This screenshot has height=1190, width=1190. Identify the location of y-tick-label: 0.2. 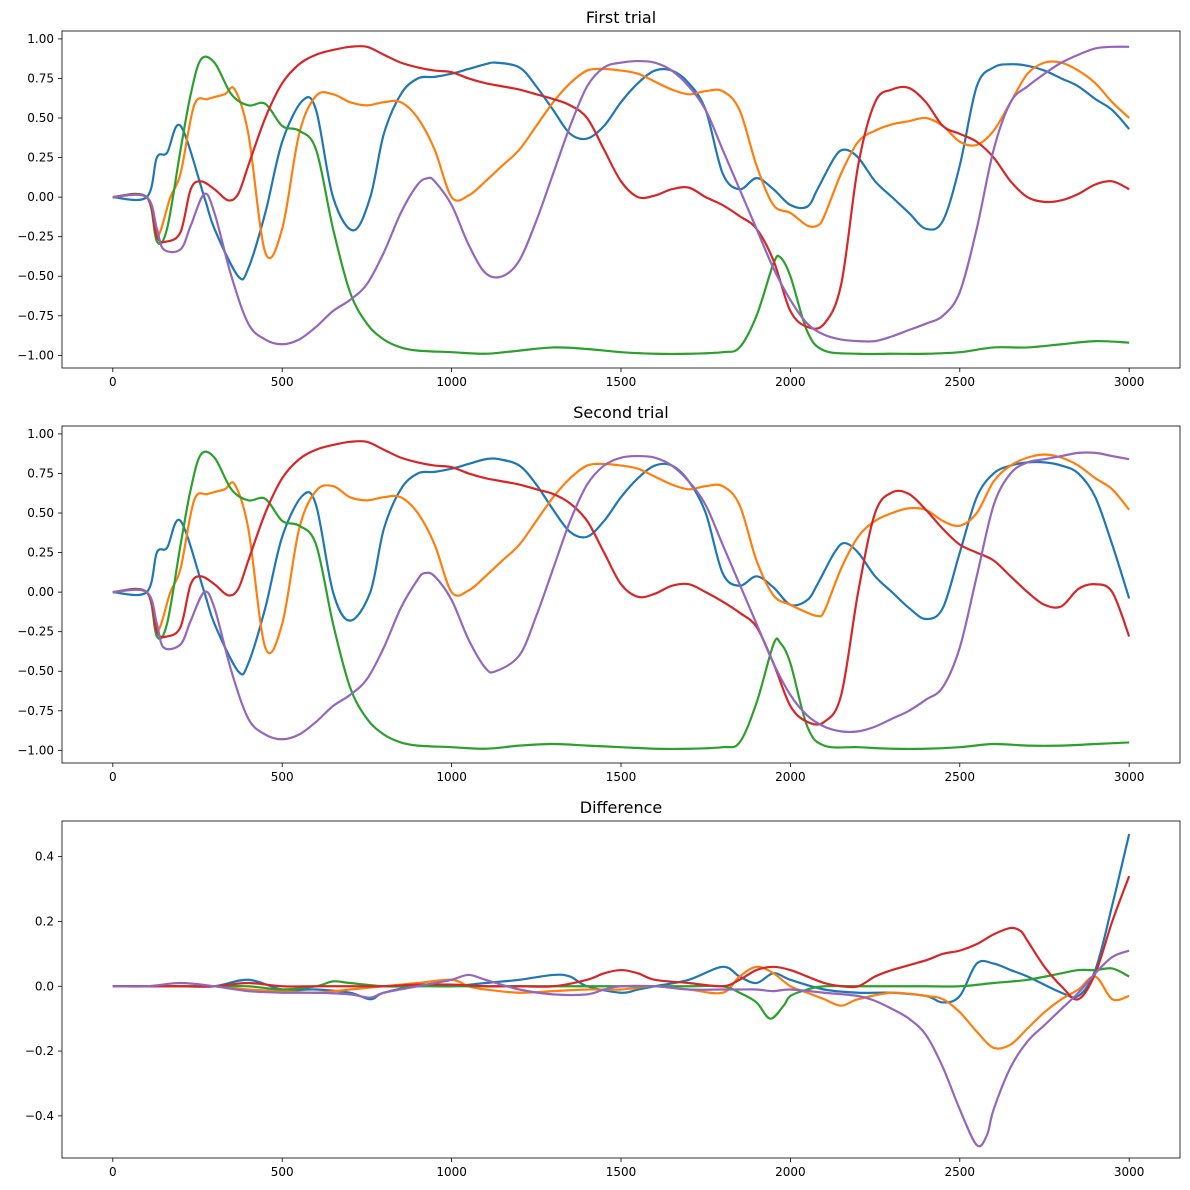
(44, 921).